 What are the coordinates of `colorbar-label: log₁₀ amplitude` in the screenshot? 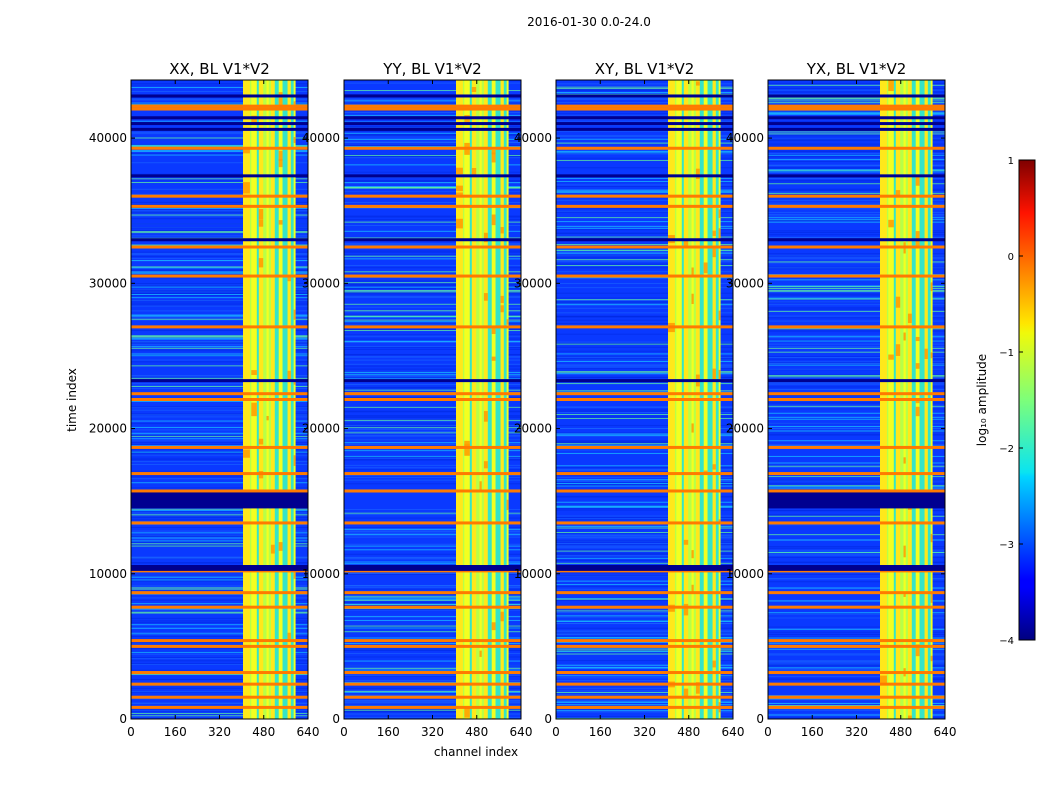 It's located at (982, 400).